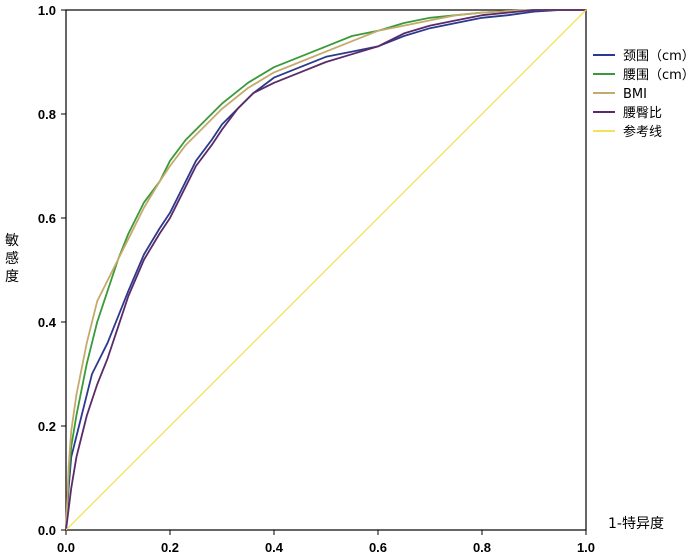  Describe the element at coordinates (47, 10) in the screenshot. I see `y-tick-label: 1.0` at that location.